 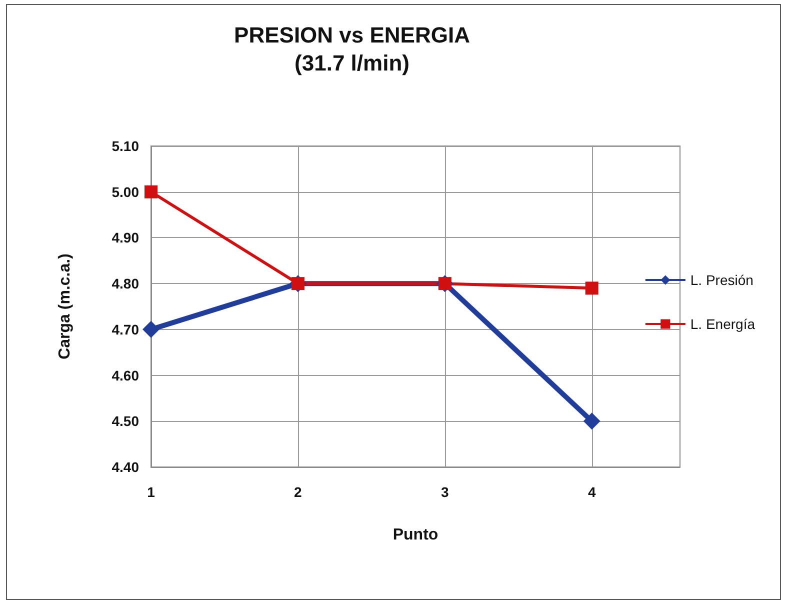 I want to click on chart-title: PRESION vs ENERGIA, so click(x=352, y=35).